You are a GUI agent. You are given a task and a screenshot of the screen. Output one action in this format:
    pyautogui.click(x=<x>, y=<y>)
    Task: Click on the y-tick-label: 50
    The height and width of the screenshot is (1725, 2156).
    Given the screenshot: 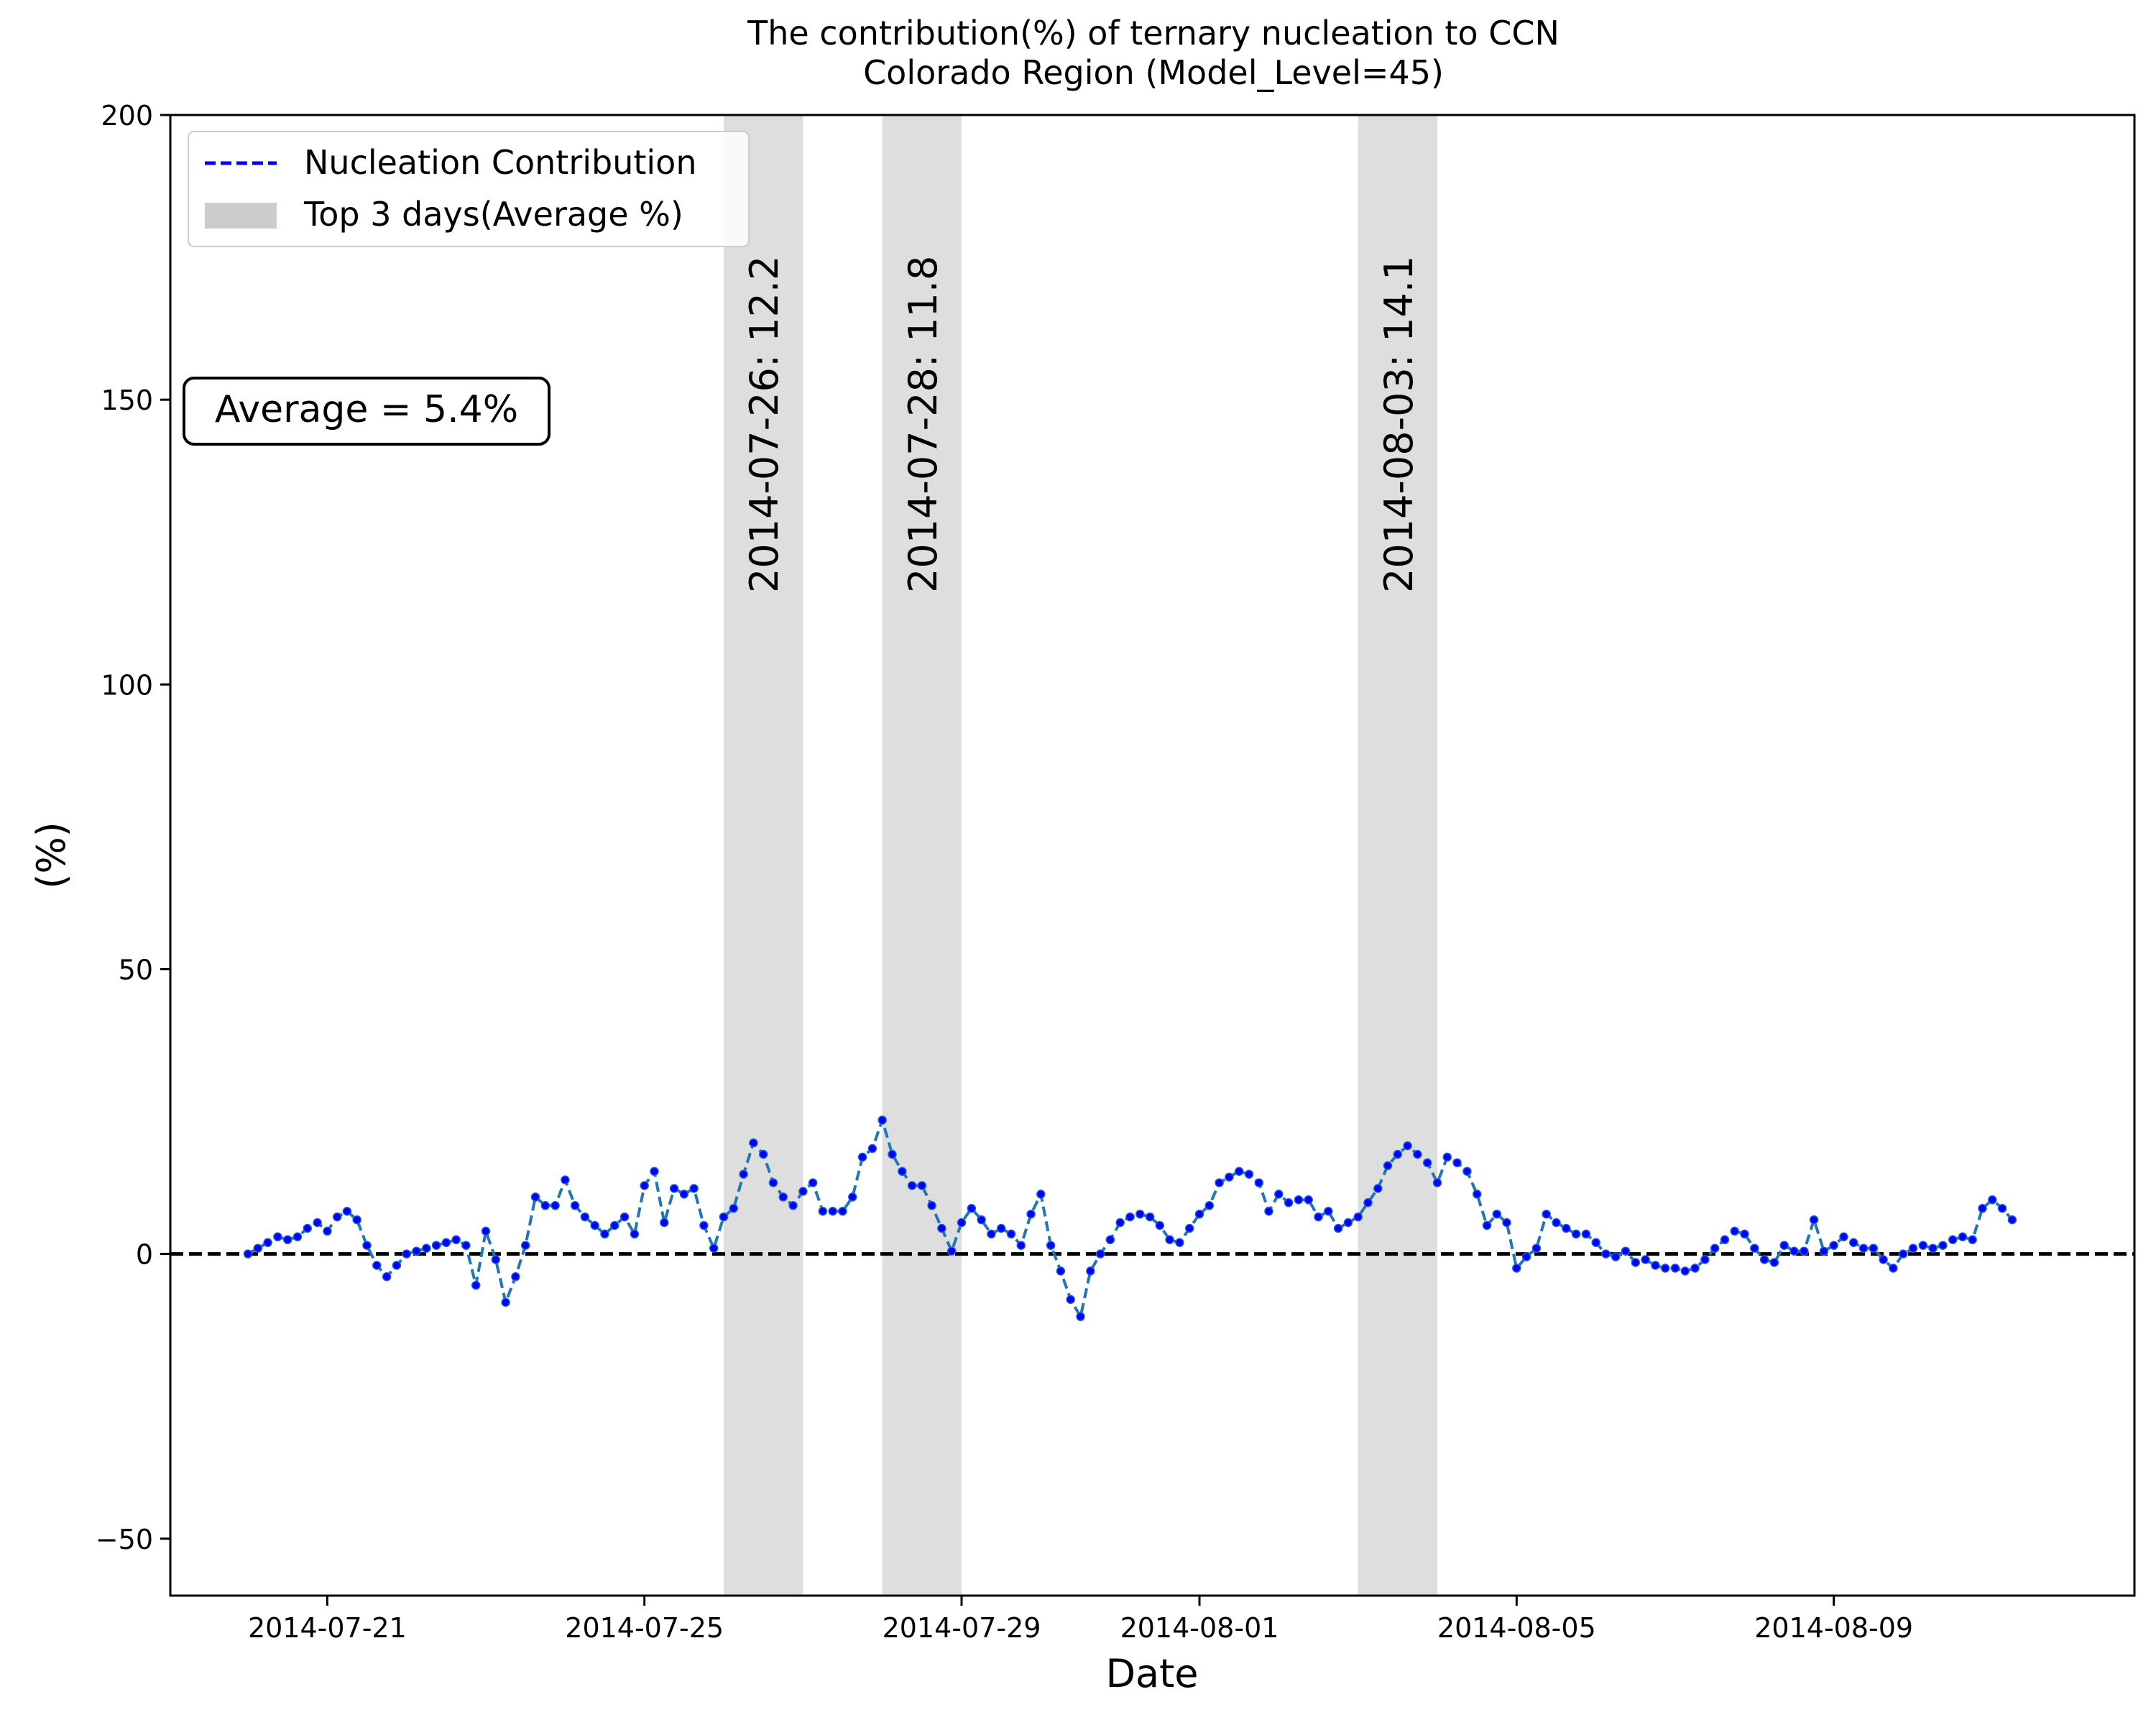 What is the action you would take?
    pyautogui.click(x=136, y=969)
    